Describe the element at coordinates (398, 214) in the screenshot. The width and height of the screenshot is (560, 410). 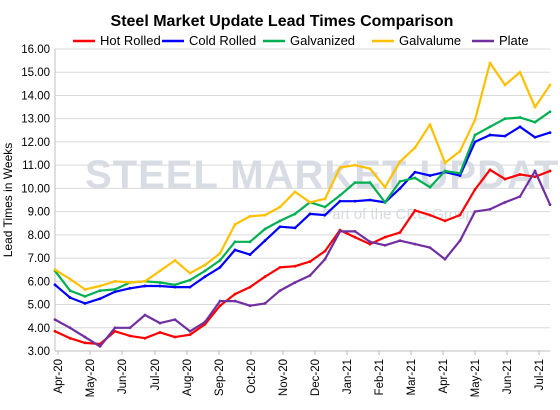
I see `watermark-sub: Part of the CRU Group` at that location.